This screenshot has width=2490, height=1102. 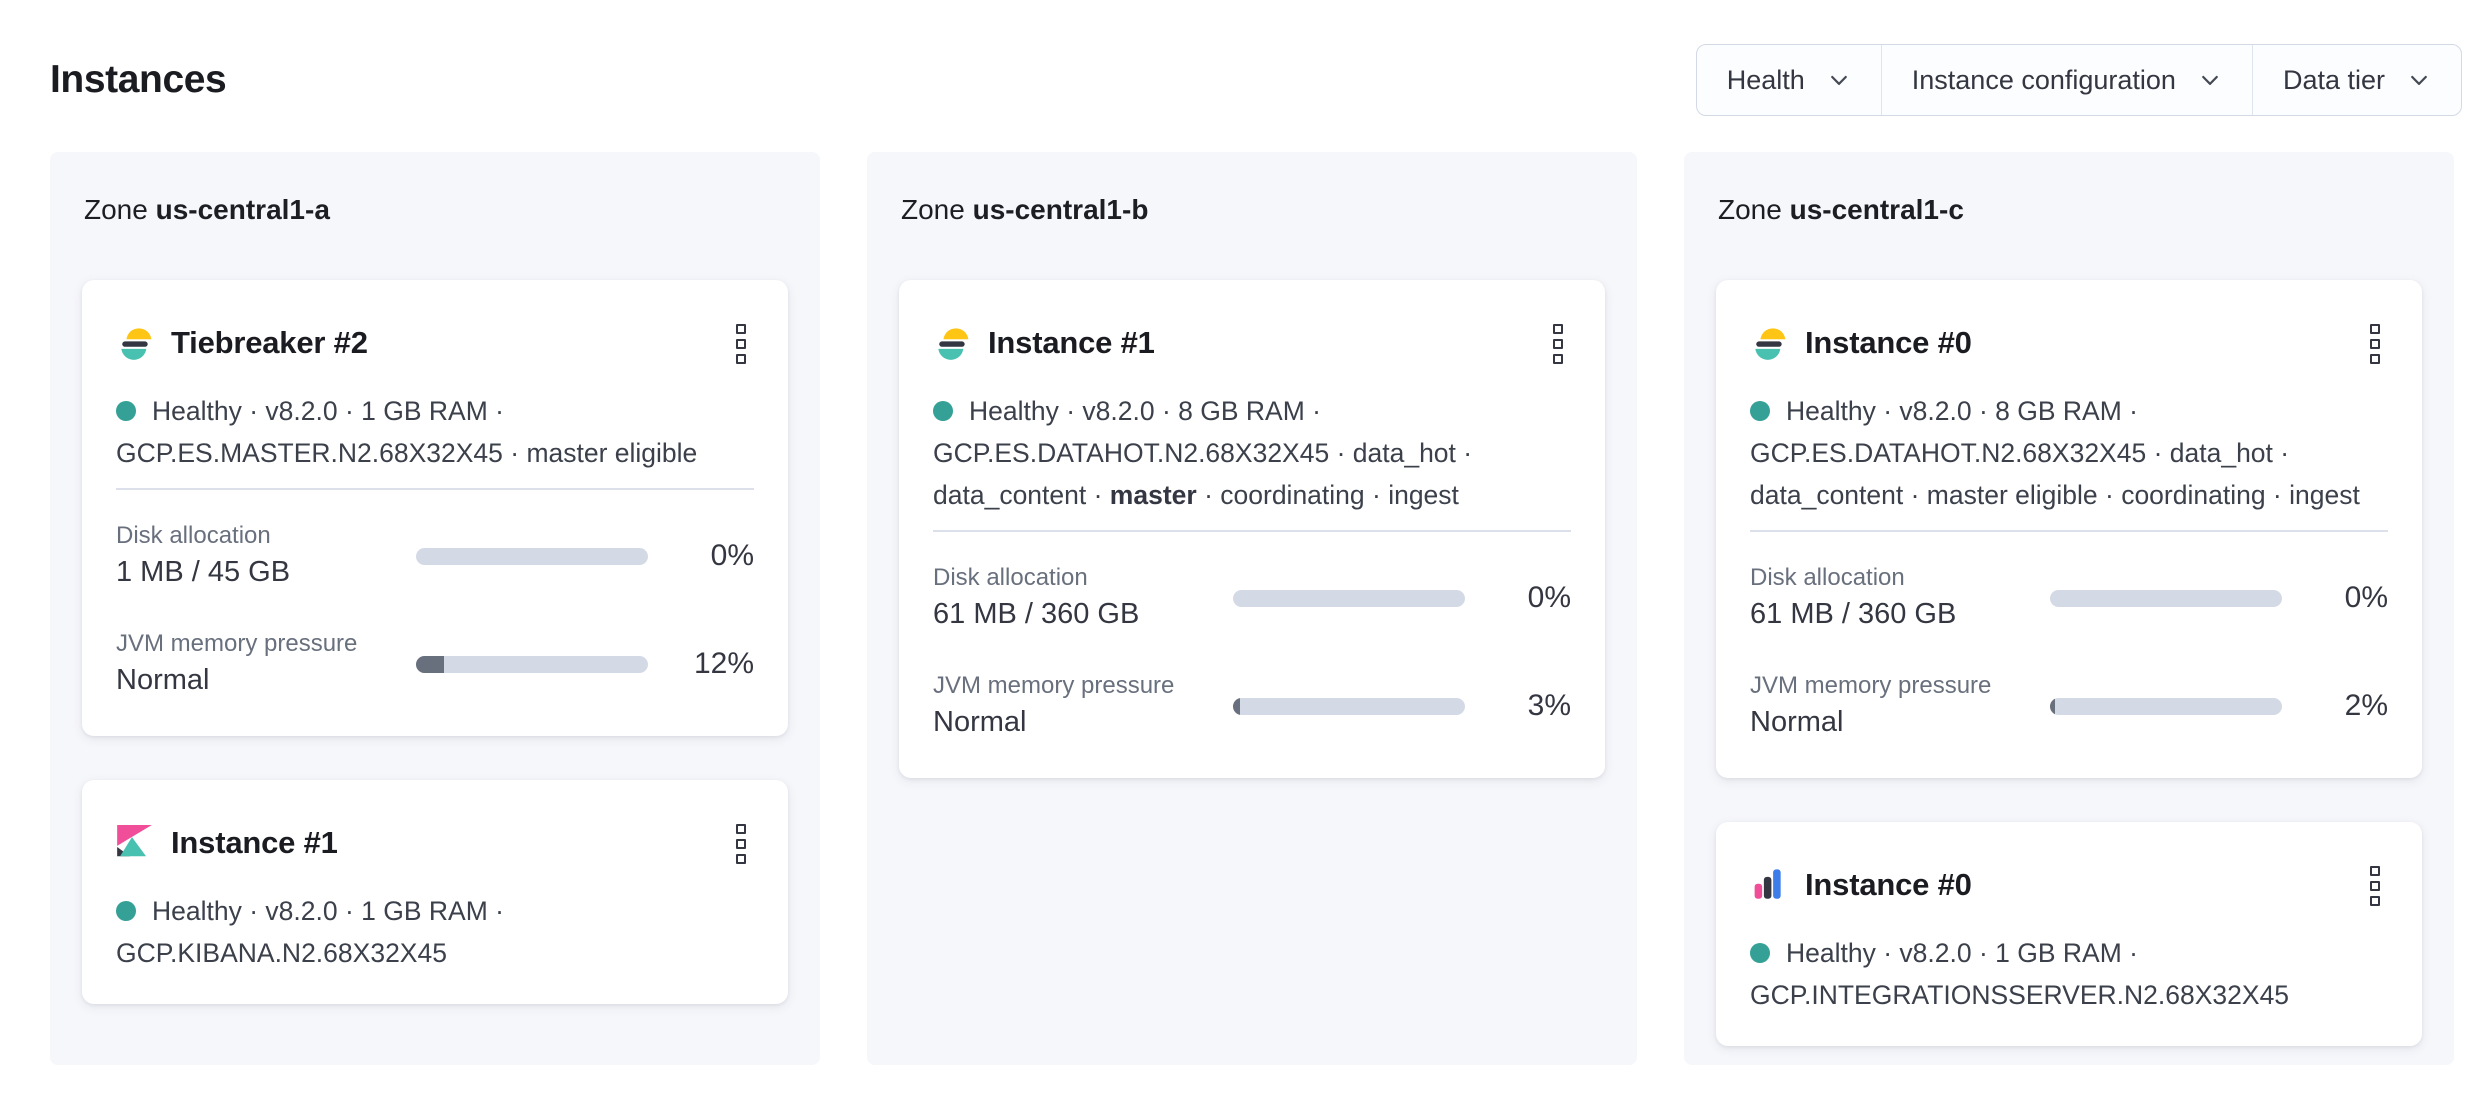 I want to click on card-header: Tiebreaker #2, so click(x=435, y=343).